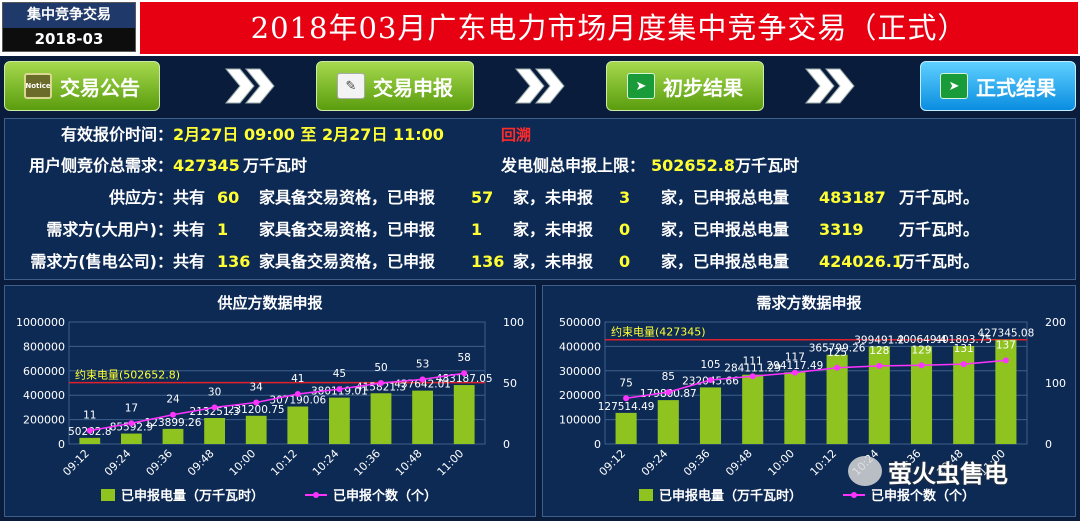  Describe the element at coordinates (488, 261) in the screenshot. I see `declared-count: 136` at that location.